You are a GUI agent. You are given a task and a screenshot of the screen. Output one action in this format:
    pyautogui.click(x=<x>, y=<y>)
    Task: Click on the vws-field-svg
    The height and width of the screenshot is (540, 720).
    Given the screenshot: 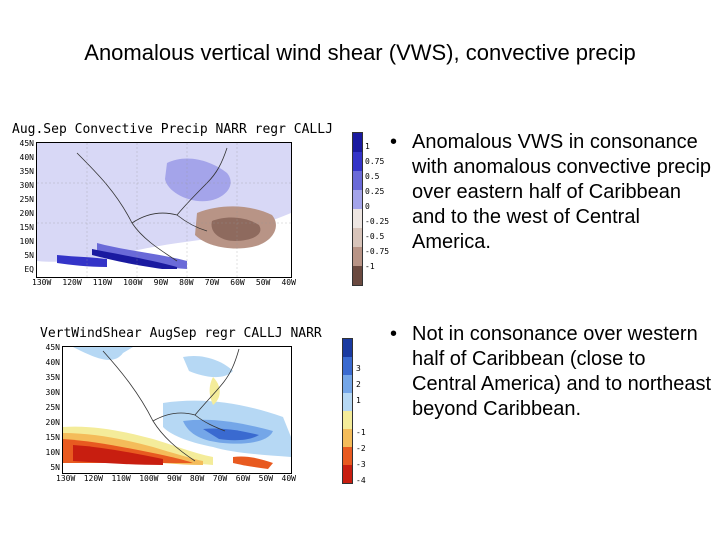 What is the action you would take?
    pyautogui.click(x=177, y=408)
    